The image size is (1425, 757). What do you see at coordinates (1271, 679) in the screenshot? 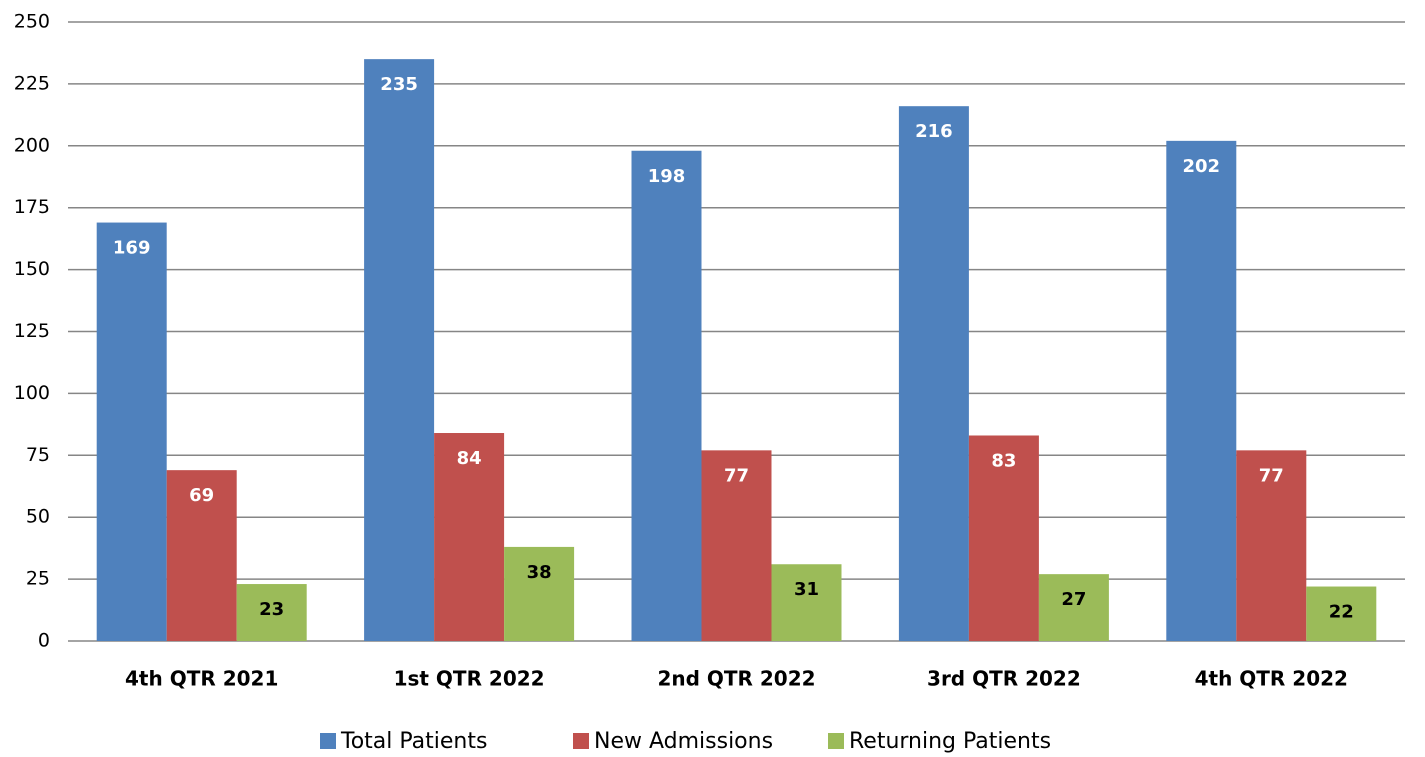
I see `x-tick-label: 4th QTR 2022` at bounding box center [1271, 679].